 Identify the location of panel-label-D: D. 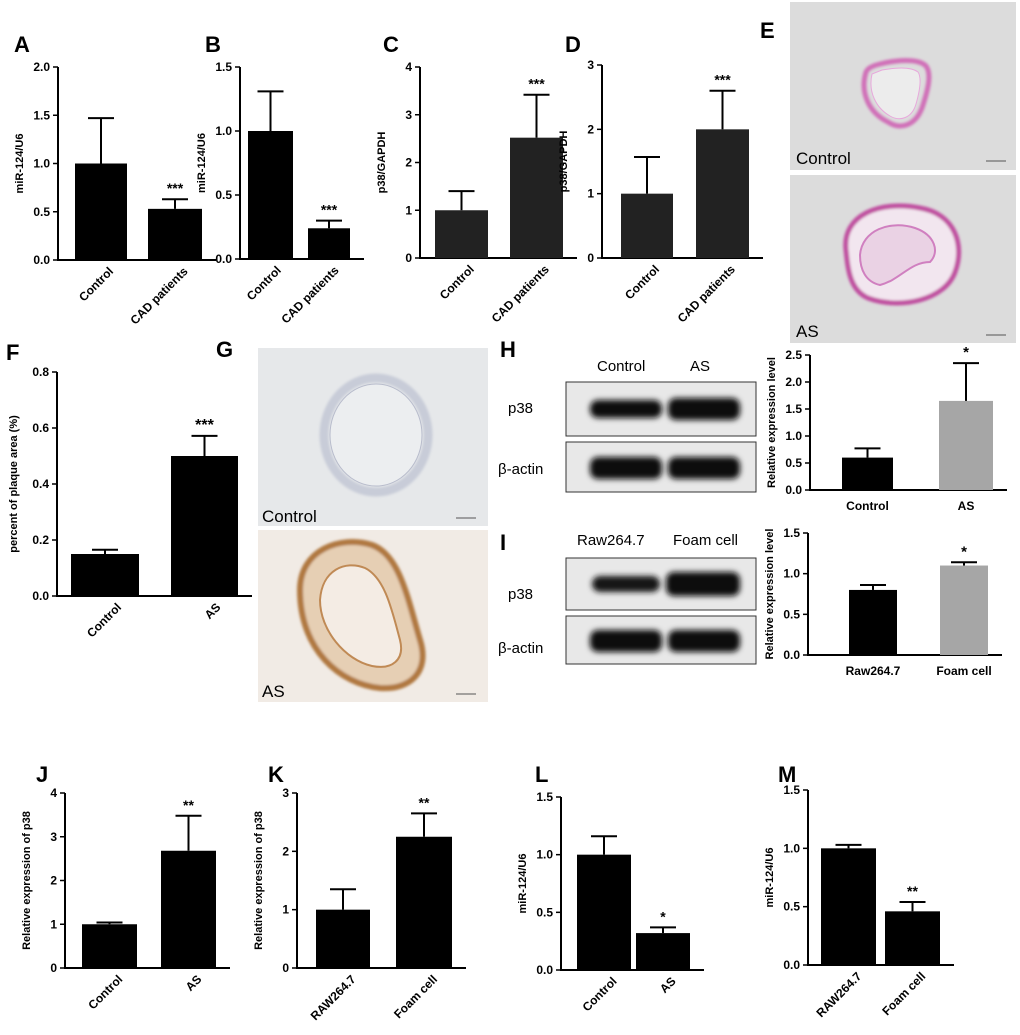
(573, 44).